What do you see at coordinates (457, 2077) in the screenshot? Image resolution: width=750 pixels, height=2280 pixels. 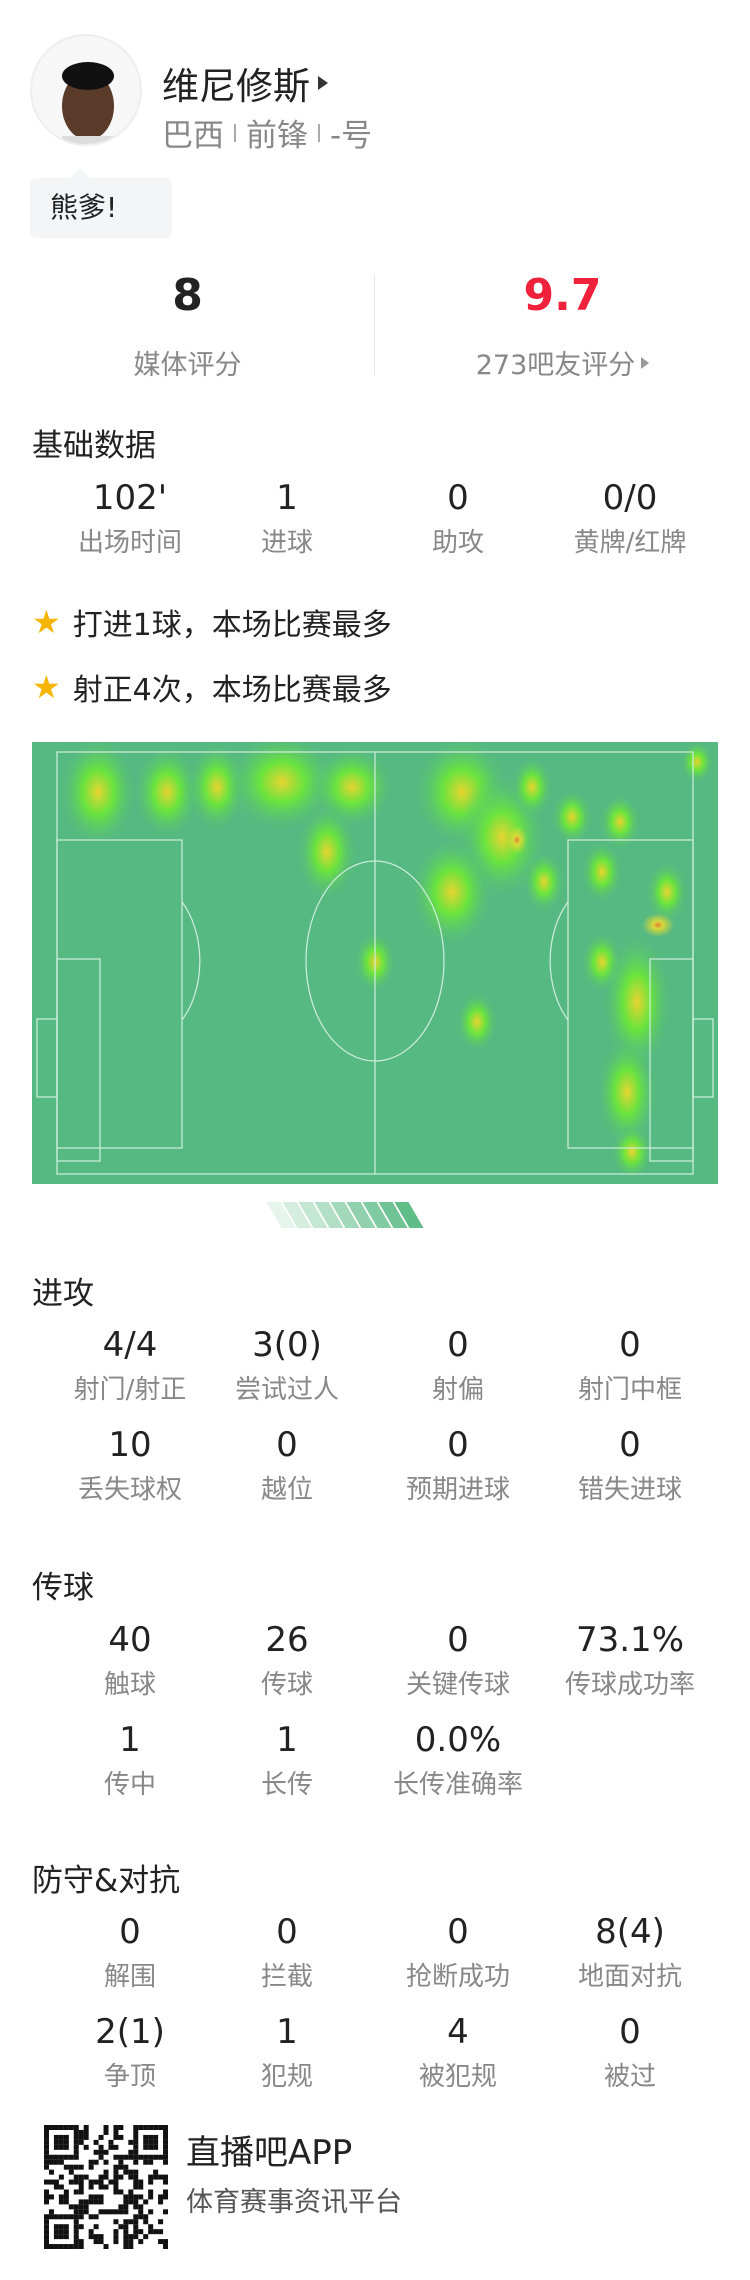 I see `stat-label: 被犯规` at bounding box center [457, 2077].